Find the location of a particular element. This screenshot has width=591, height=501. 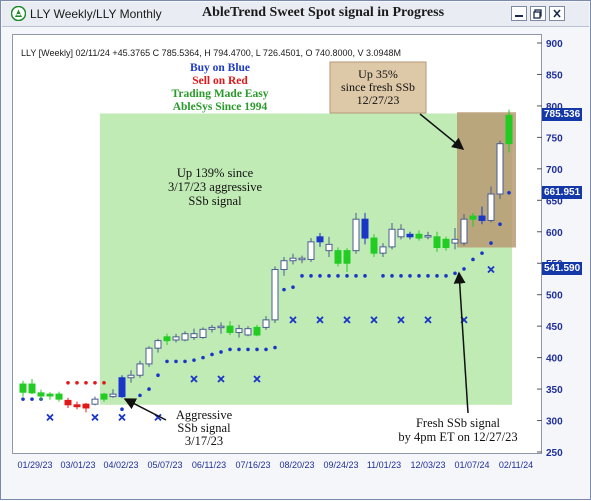

y-axis-tick-label: 450 is located at coordinates (554, 327).